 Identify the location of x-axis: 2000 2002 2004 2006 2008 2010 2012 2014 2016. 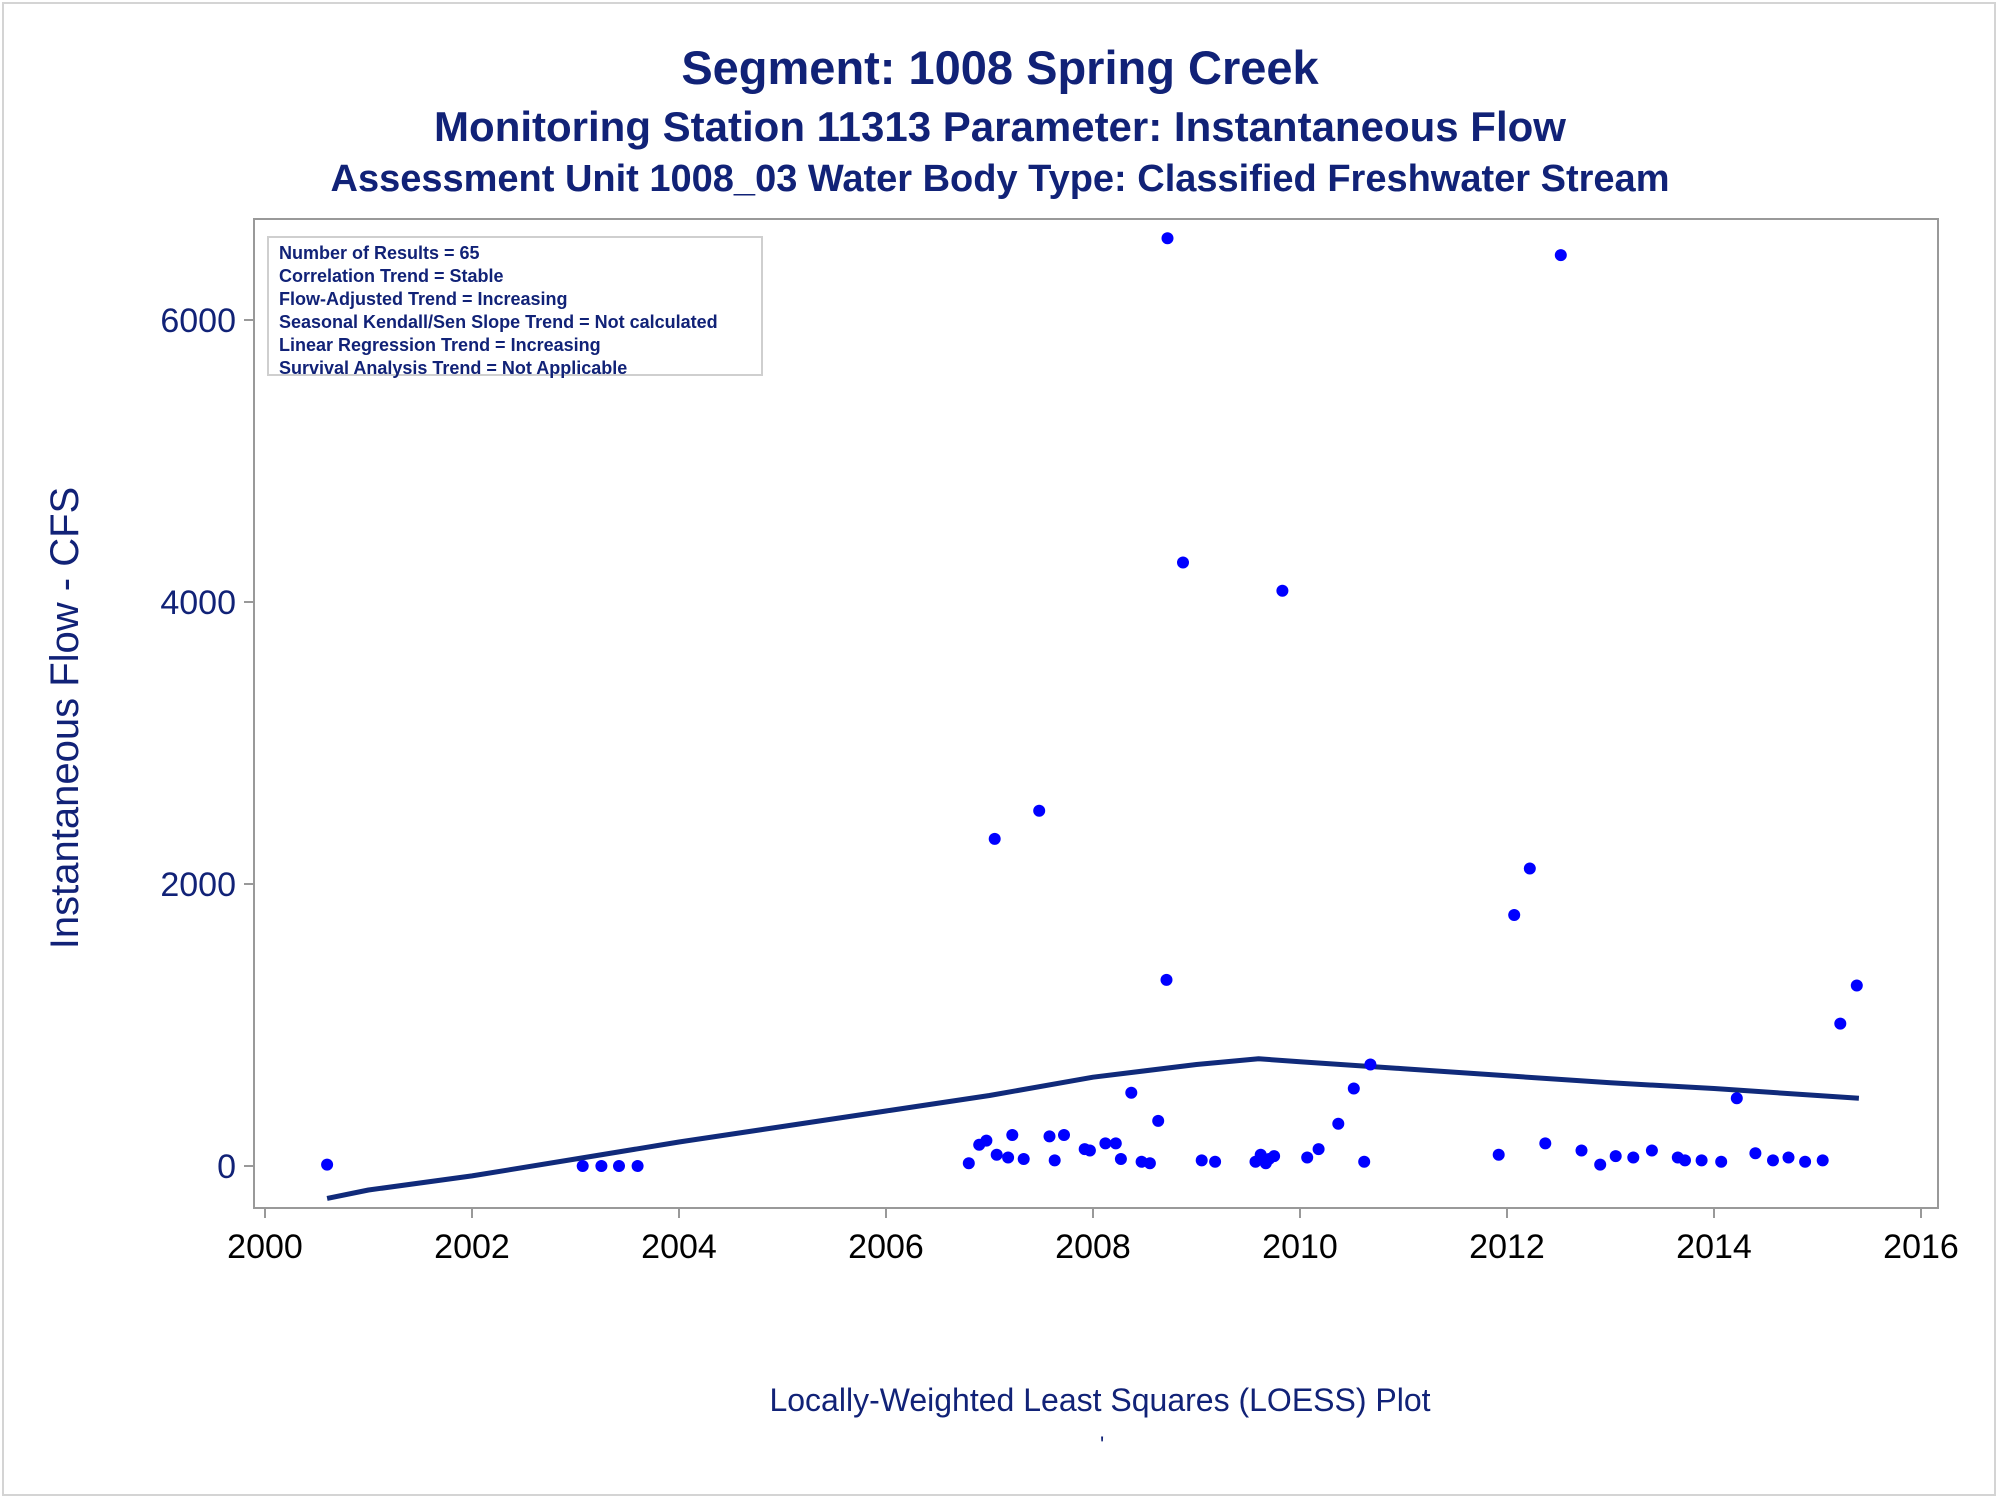
(1093, 1237).